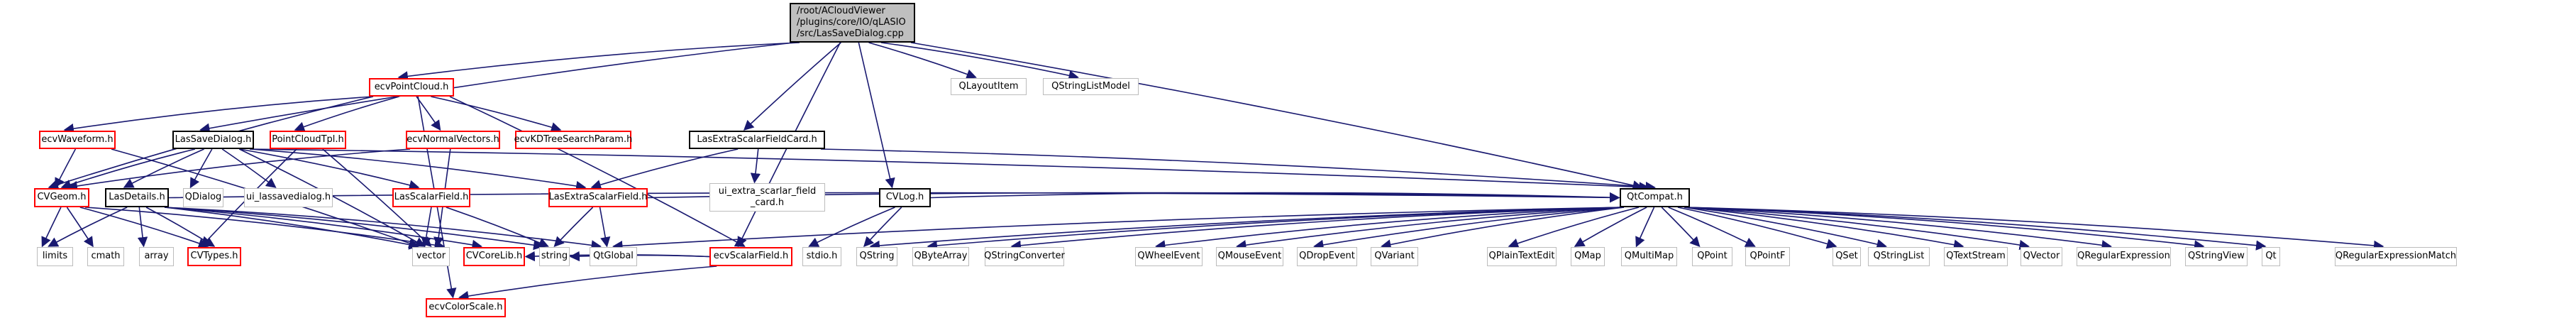 Image resolution: width=2576 pixels, height=323 pixels. I want to click on node-qstring: QString, so click(876, 256).